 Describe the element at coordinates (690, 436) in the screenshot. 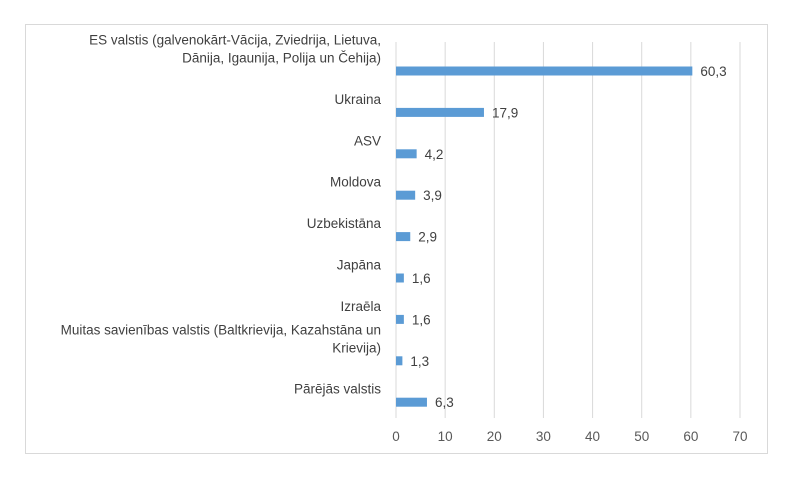

I see `x-tick-label: 60` at that location.